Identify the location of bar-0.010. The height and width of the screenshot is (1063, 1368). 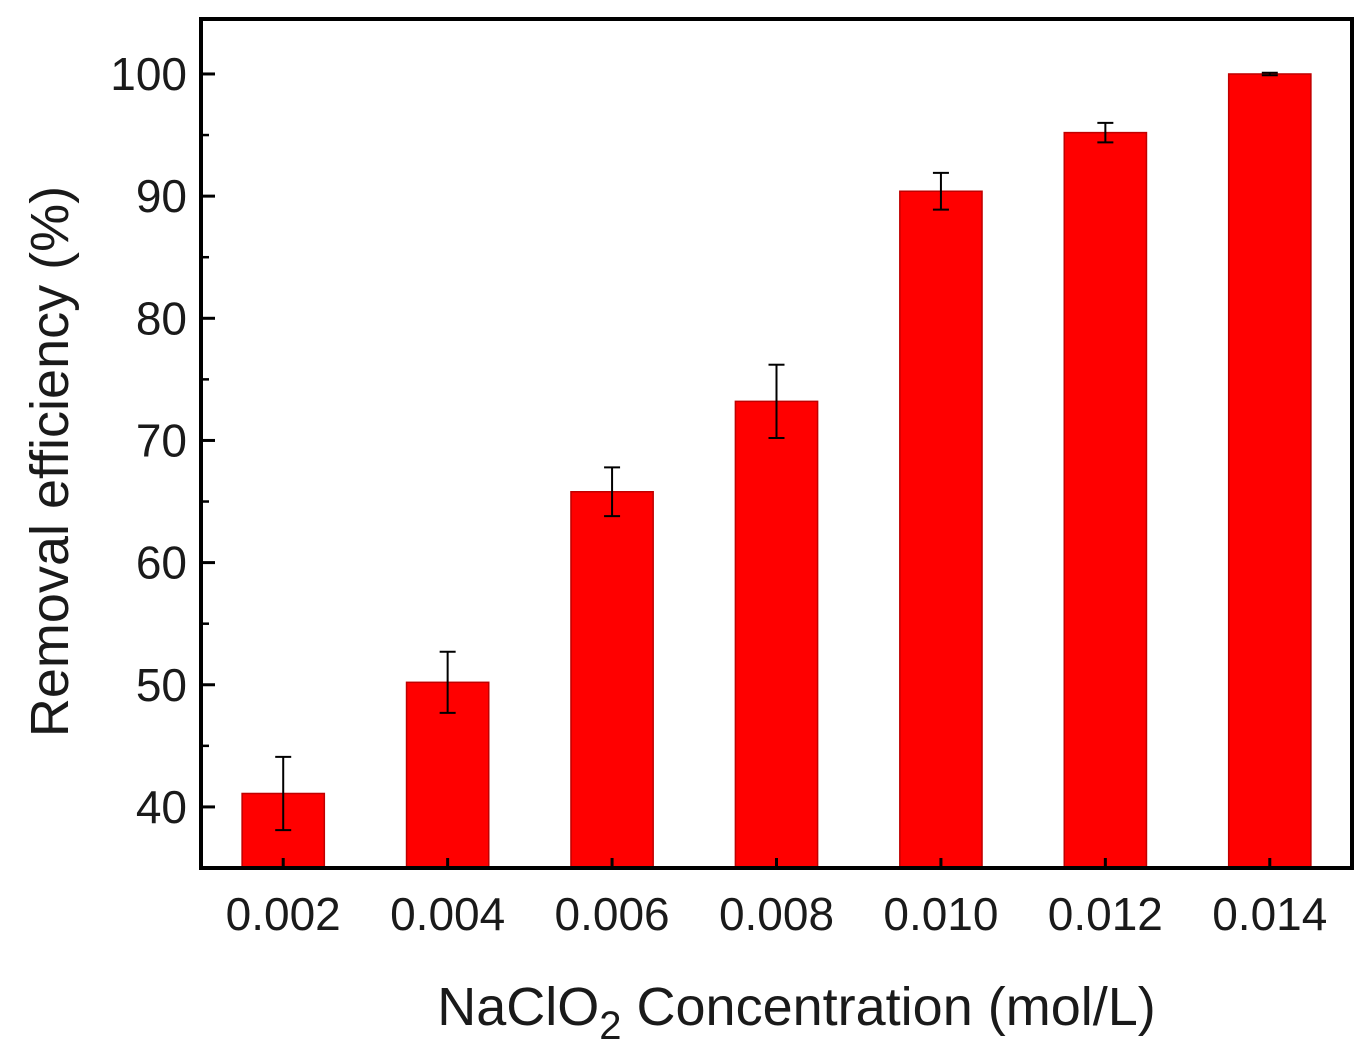
(941, 529).